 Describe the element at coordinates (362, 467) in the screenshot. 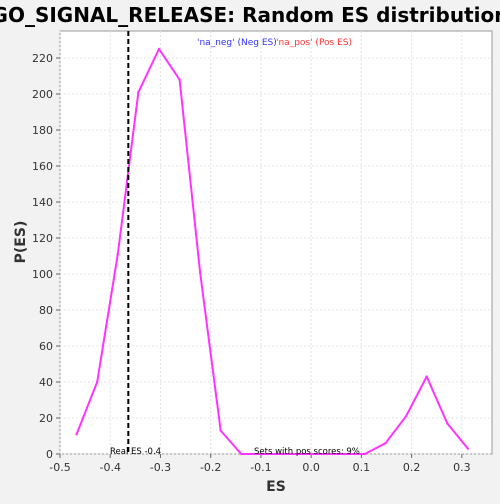

I see `x-tick-label: 0.1` at that location.